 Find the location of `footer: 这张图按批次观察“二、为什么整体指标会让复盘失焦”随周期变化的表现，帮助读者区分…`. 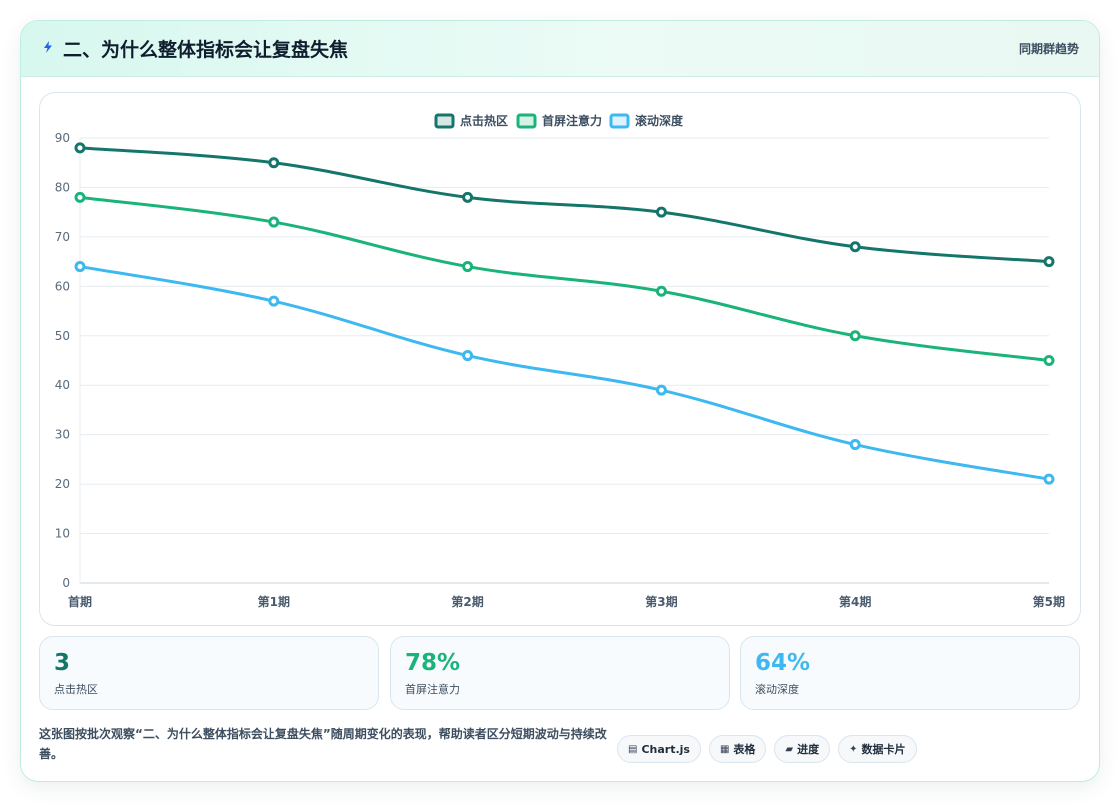

footer: 这张图按批次观察“二、为什么整体指标会让复盘失焦”随周期变化的表现，帮助读者区分… is located at coordinates (560, 746).